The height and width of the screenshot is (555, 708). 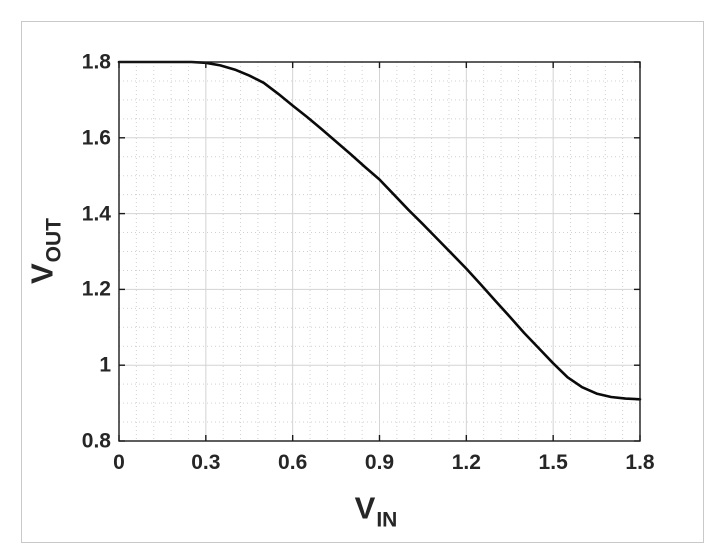 I want to click on x-tick-label: 0.6, so click(x=293, y=462).